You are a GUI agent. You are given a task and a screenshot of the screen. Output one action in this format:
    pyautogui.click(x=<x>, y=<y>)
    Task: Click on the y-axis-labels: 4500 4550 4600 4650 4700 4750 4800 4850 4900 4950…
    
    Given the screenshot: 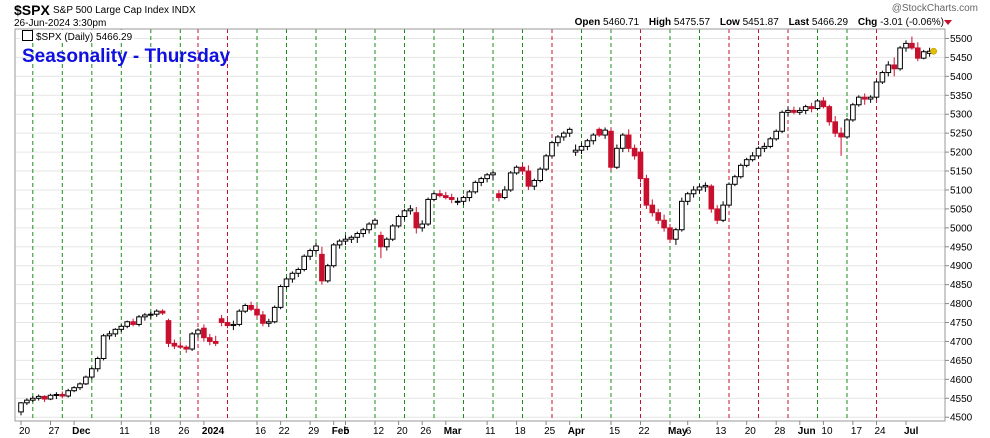 What is the action you would take?
    pyautogui.click(x=959, y=229)
    